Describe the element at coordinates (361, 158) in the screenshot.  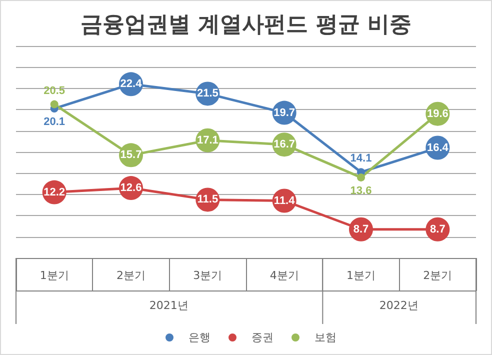
I see `data-label: 14.1` at that location.